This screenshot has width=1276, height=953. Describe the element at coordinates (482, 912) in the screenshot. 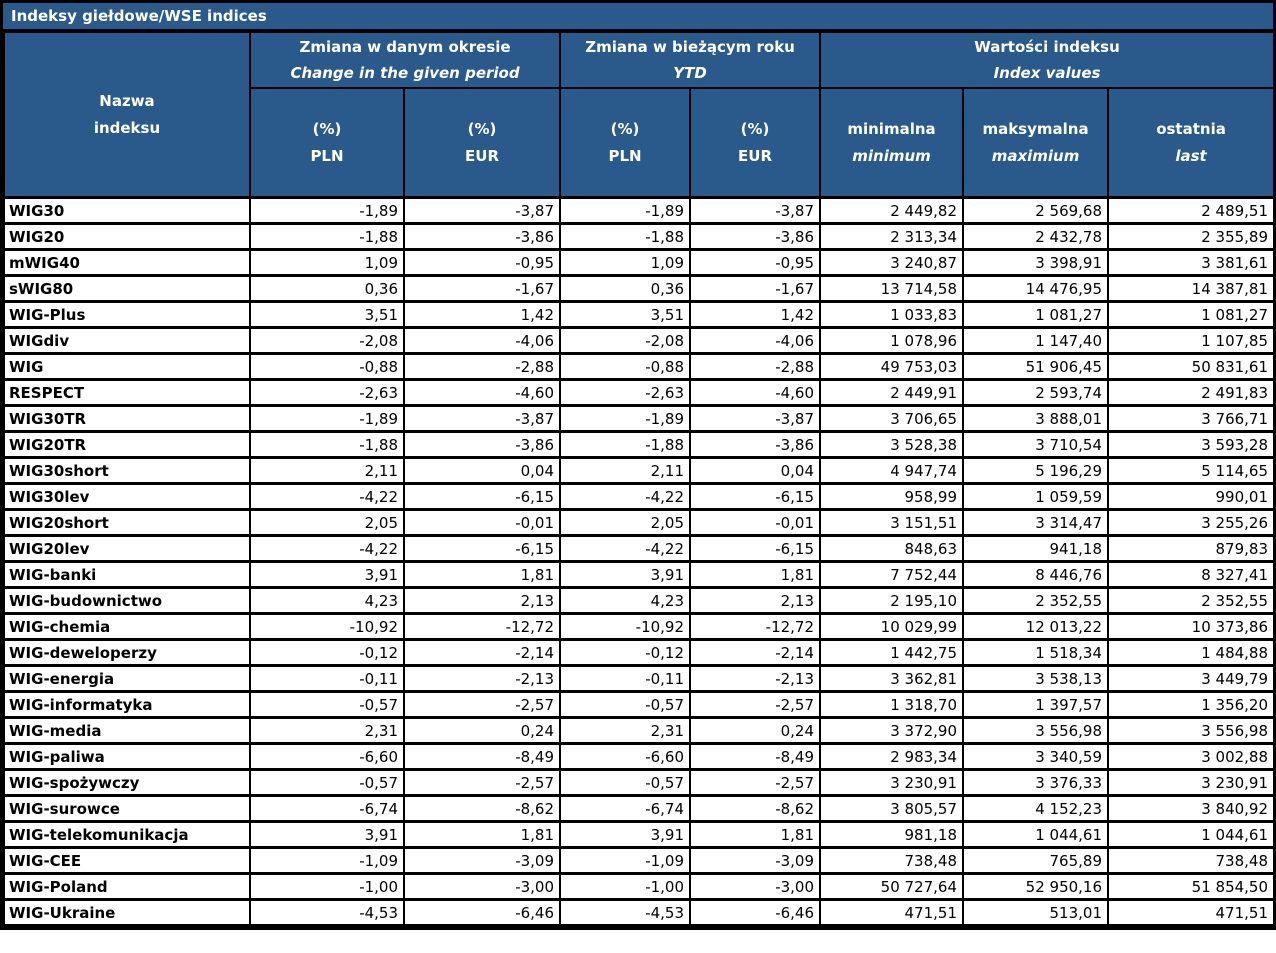

I see `value-cell: -6,46` at that location.